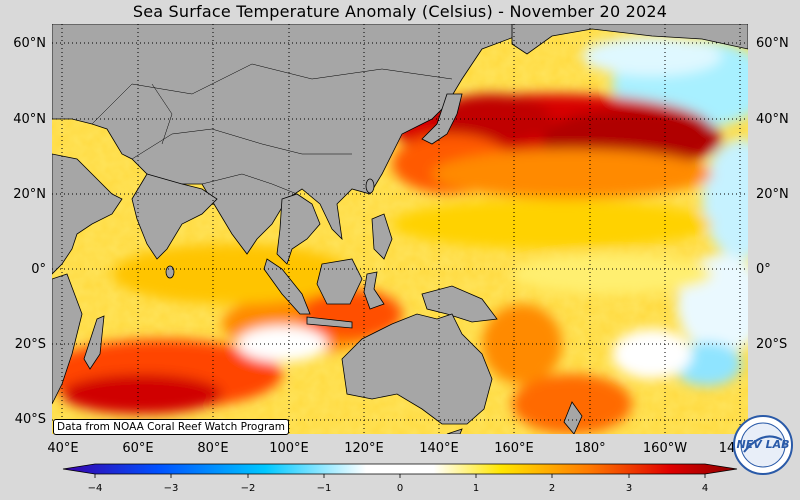 This screenshot has height=500, width=800. I want to click on colorbar-tick-label: 0, so click(400, 488).